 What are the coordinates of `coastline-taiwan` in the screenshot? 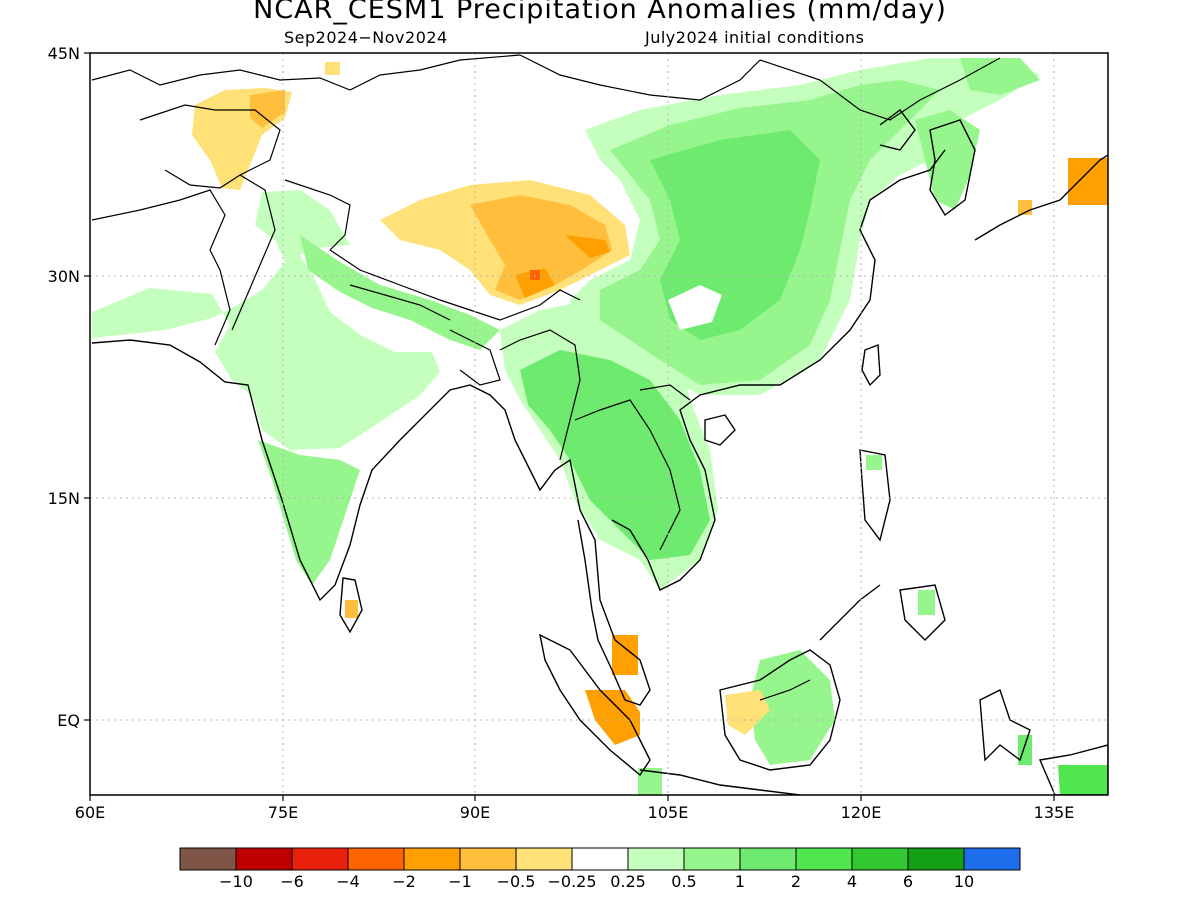 It's located at (871, 365).